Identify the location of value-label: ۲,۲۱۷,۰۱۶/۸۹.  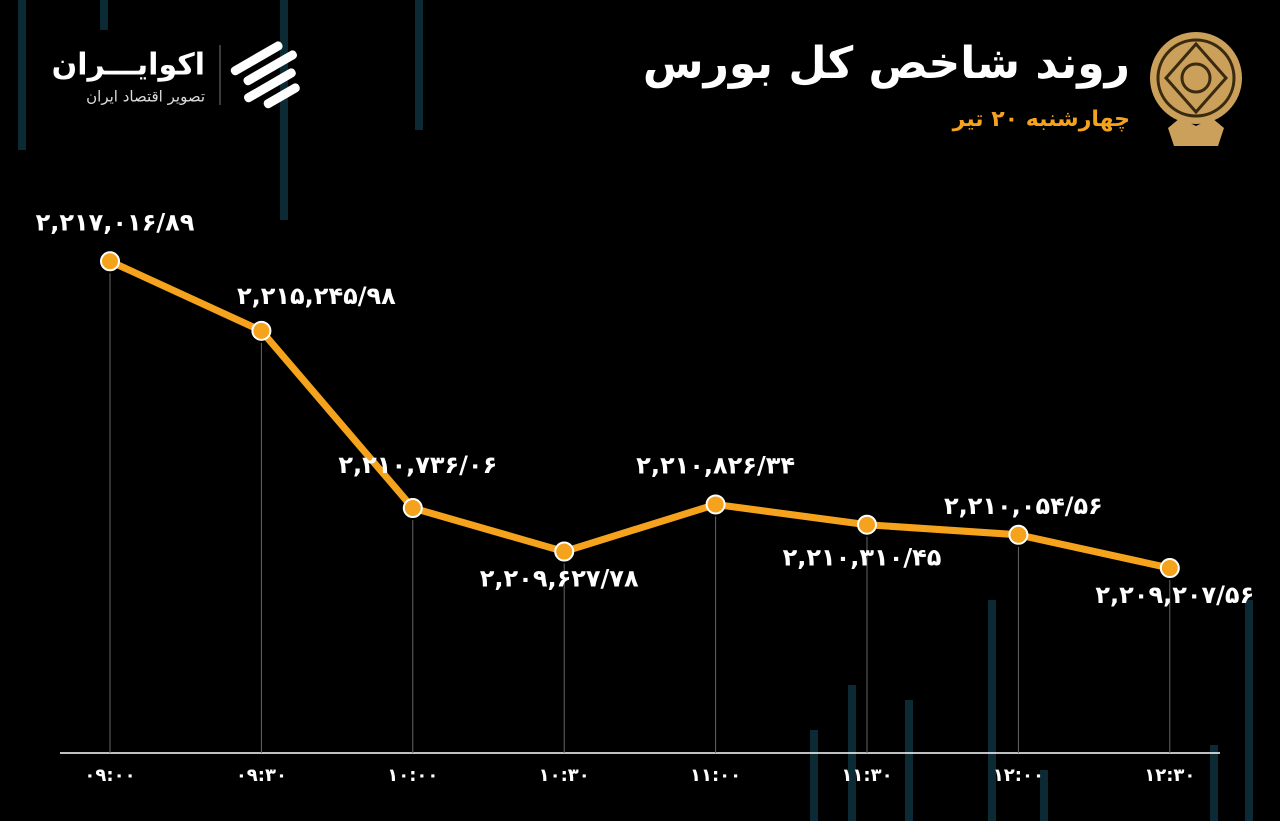
(115, 222).